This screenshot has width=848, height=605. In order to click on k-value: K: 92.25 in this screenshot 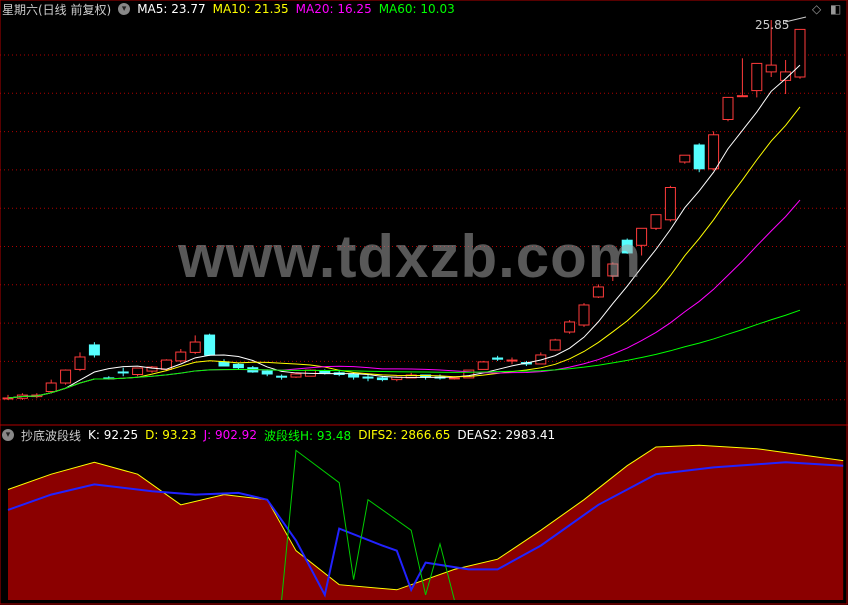, I will do `click(113, 435)`.